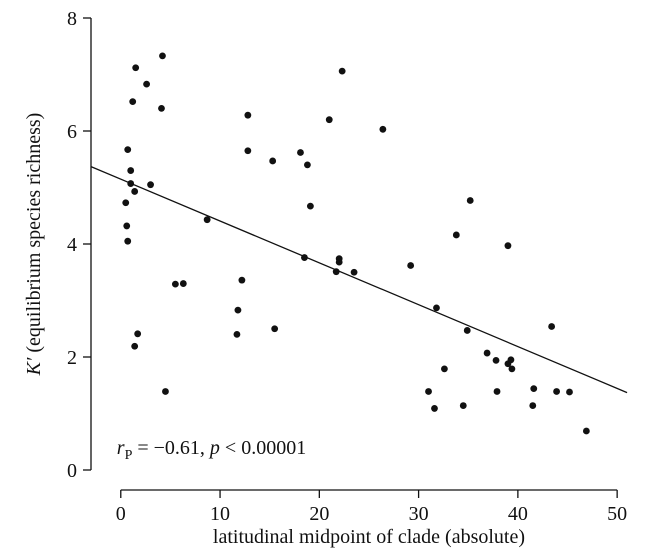  I want to click on p-symbol: p, so click(214, 448).